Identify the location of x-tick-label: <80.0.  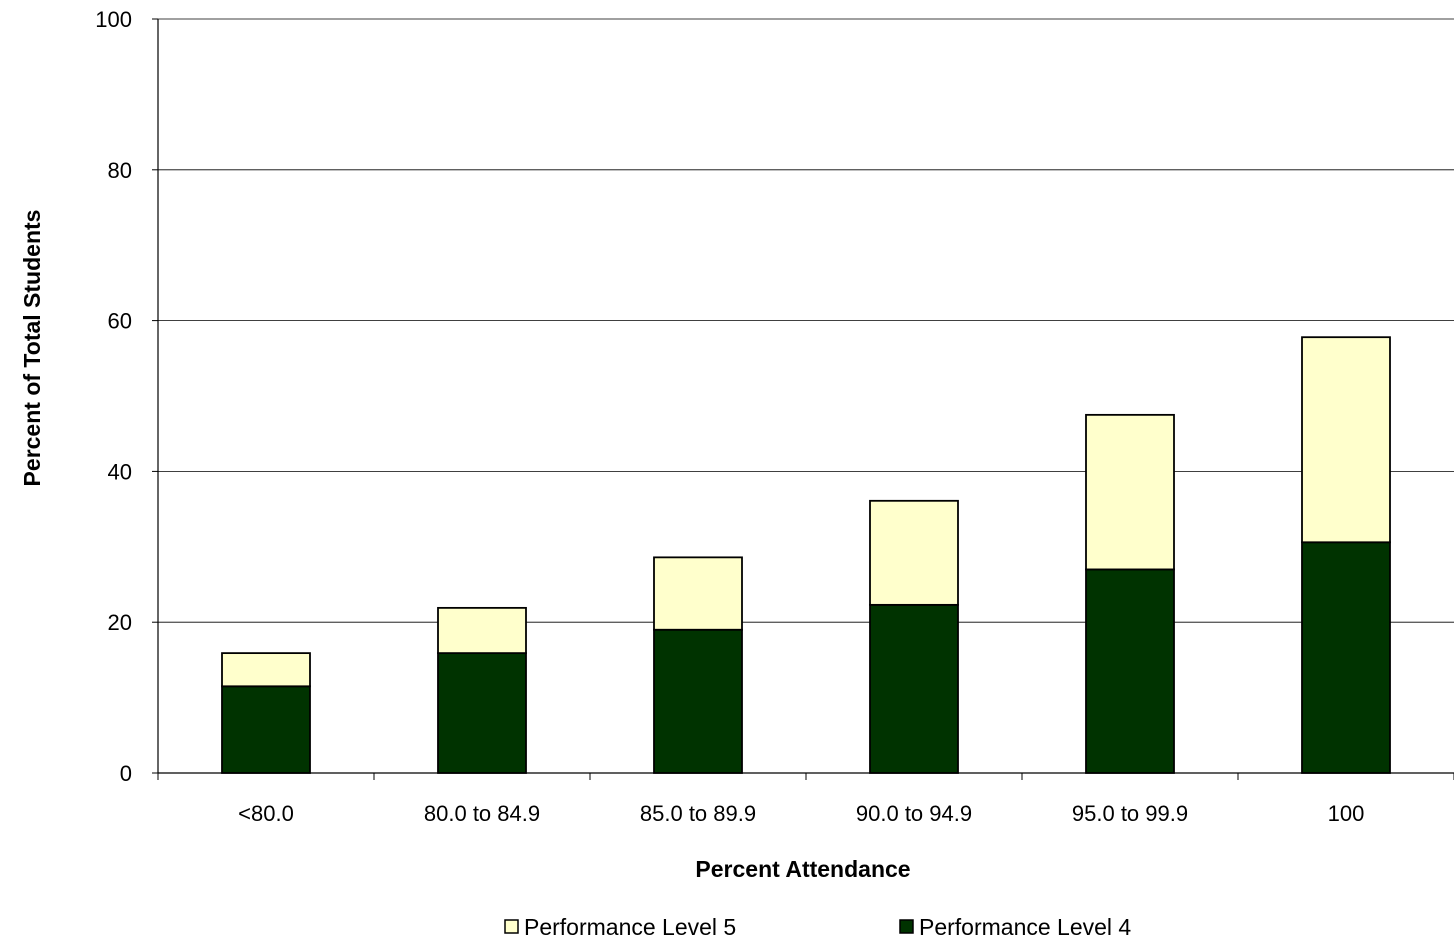
(266, 813).